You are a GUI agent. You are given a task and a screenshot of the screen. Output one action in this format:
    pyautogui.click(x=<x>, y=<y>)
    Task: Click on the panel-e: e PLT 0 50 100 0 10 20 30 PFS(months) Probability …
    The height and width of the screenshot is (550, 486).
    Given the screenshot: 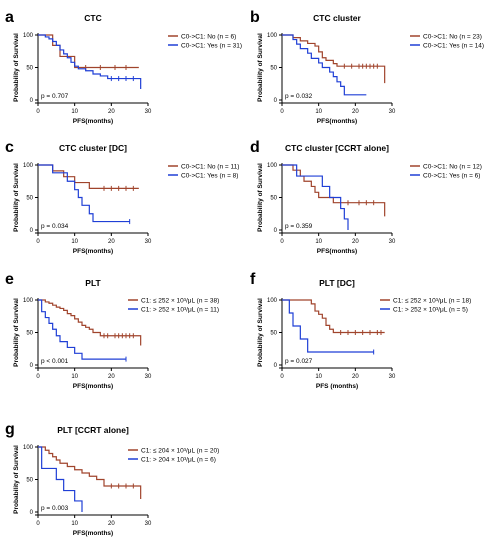 What is the action you would take?
    pyautogui.click(x=112, y=330)
    